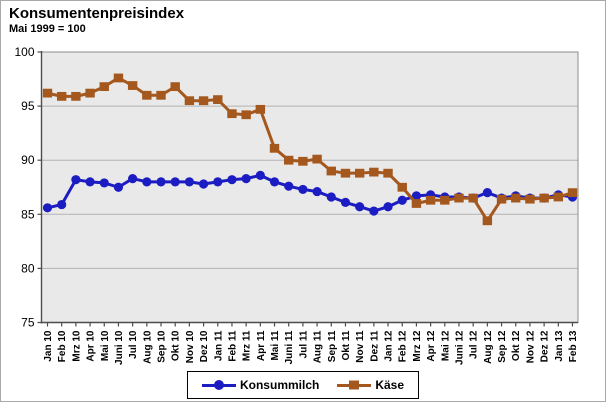 The width and height of the screenshot is (606, 402). Describe the element at coordinates (190, 346) in the screenshot. I see `svg-text: Nov 10` at that location.